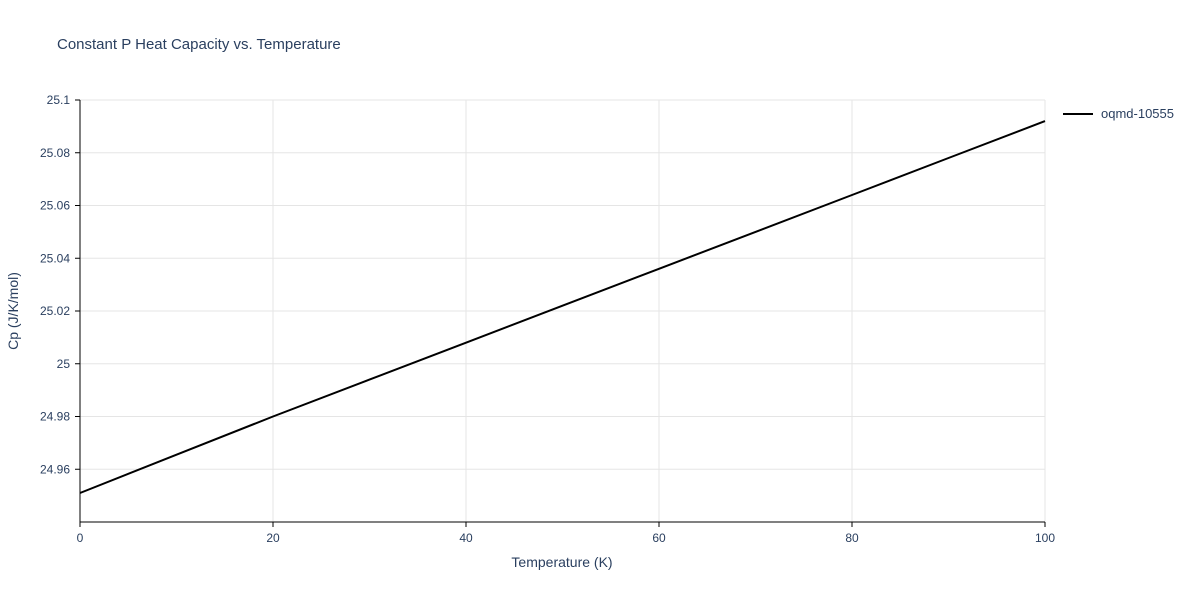 The image size is (1200, 600). Describe the element at coordinates (80, 538) in the screenshot. I see `x-tick-label: 0` at that location.